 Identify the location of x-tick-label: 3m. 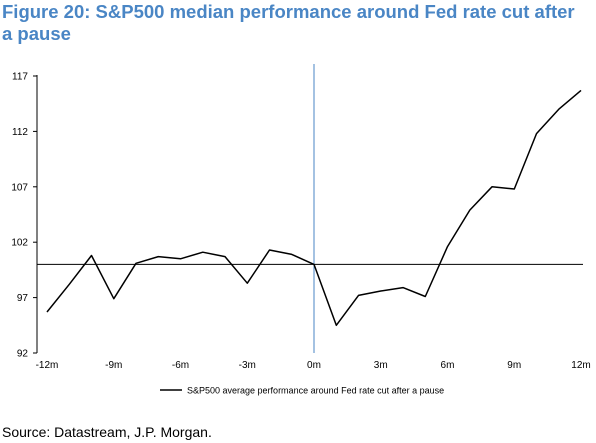
(381, 365).